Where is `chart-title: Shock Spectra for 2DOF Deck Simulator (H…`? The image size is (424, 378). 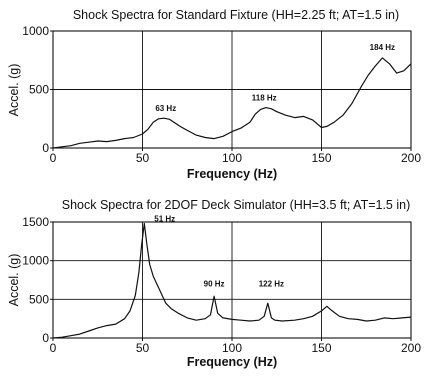
chart-title: Shock Spectra for 2DOF Deck Simulator (H… is located at coordinates (236, 205).